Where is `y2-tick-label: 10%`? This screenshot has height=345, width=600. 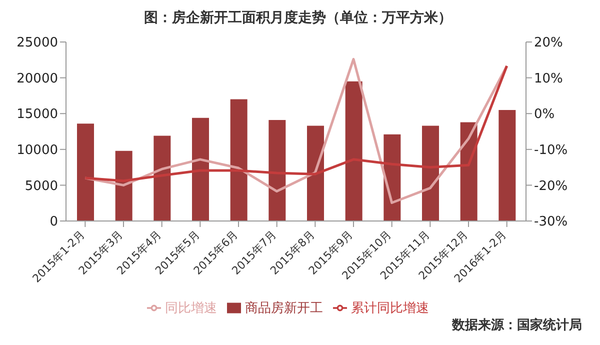 y2-tick-label: 10% is located at coordinates (548, 78).